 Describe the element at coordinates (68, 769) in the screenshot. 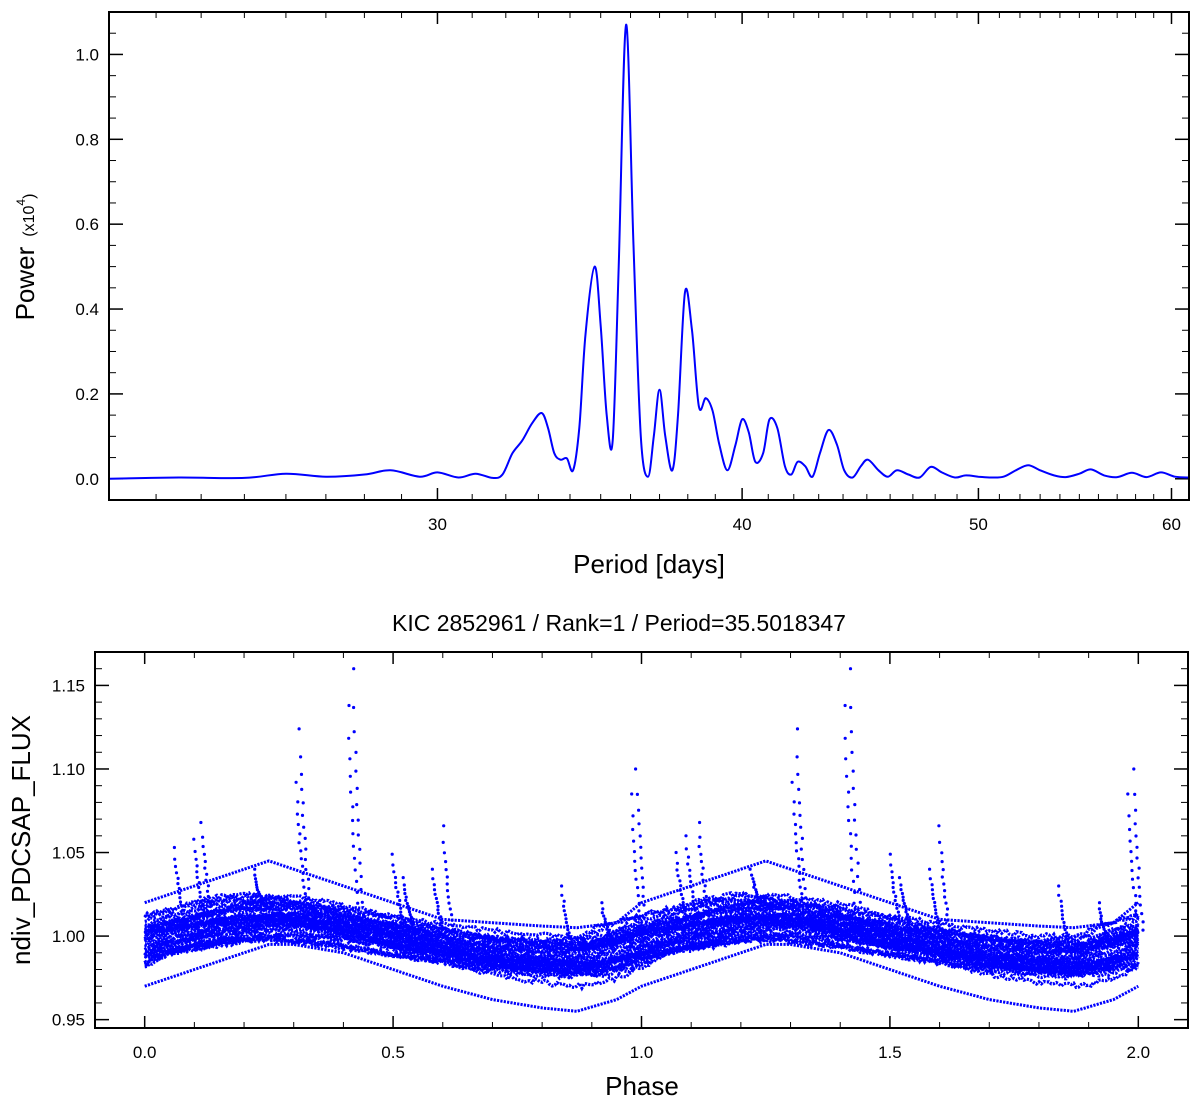

I see `phase-y-tick-label: 1.10` at that location.